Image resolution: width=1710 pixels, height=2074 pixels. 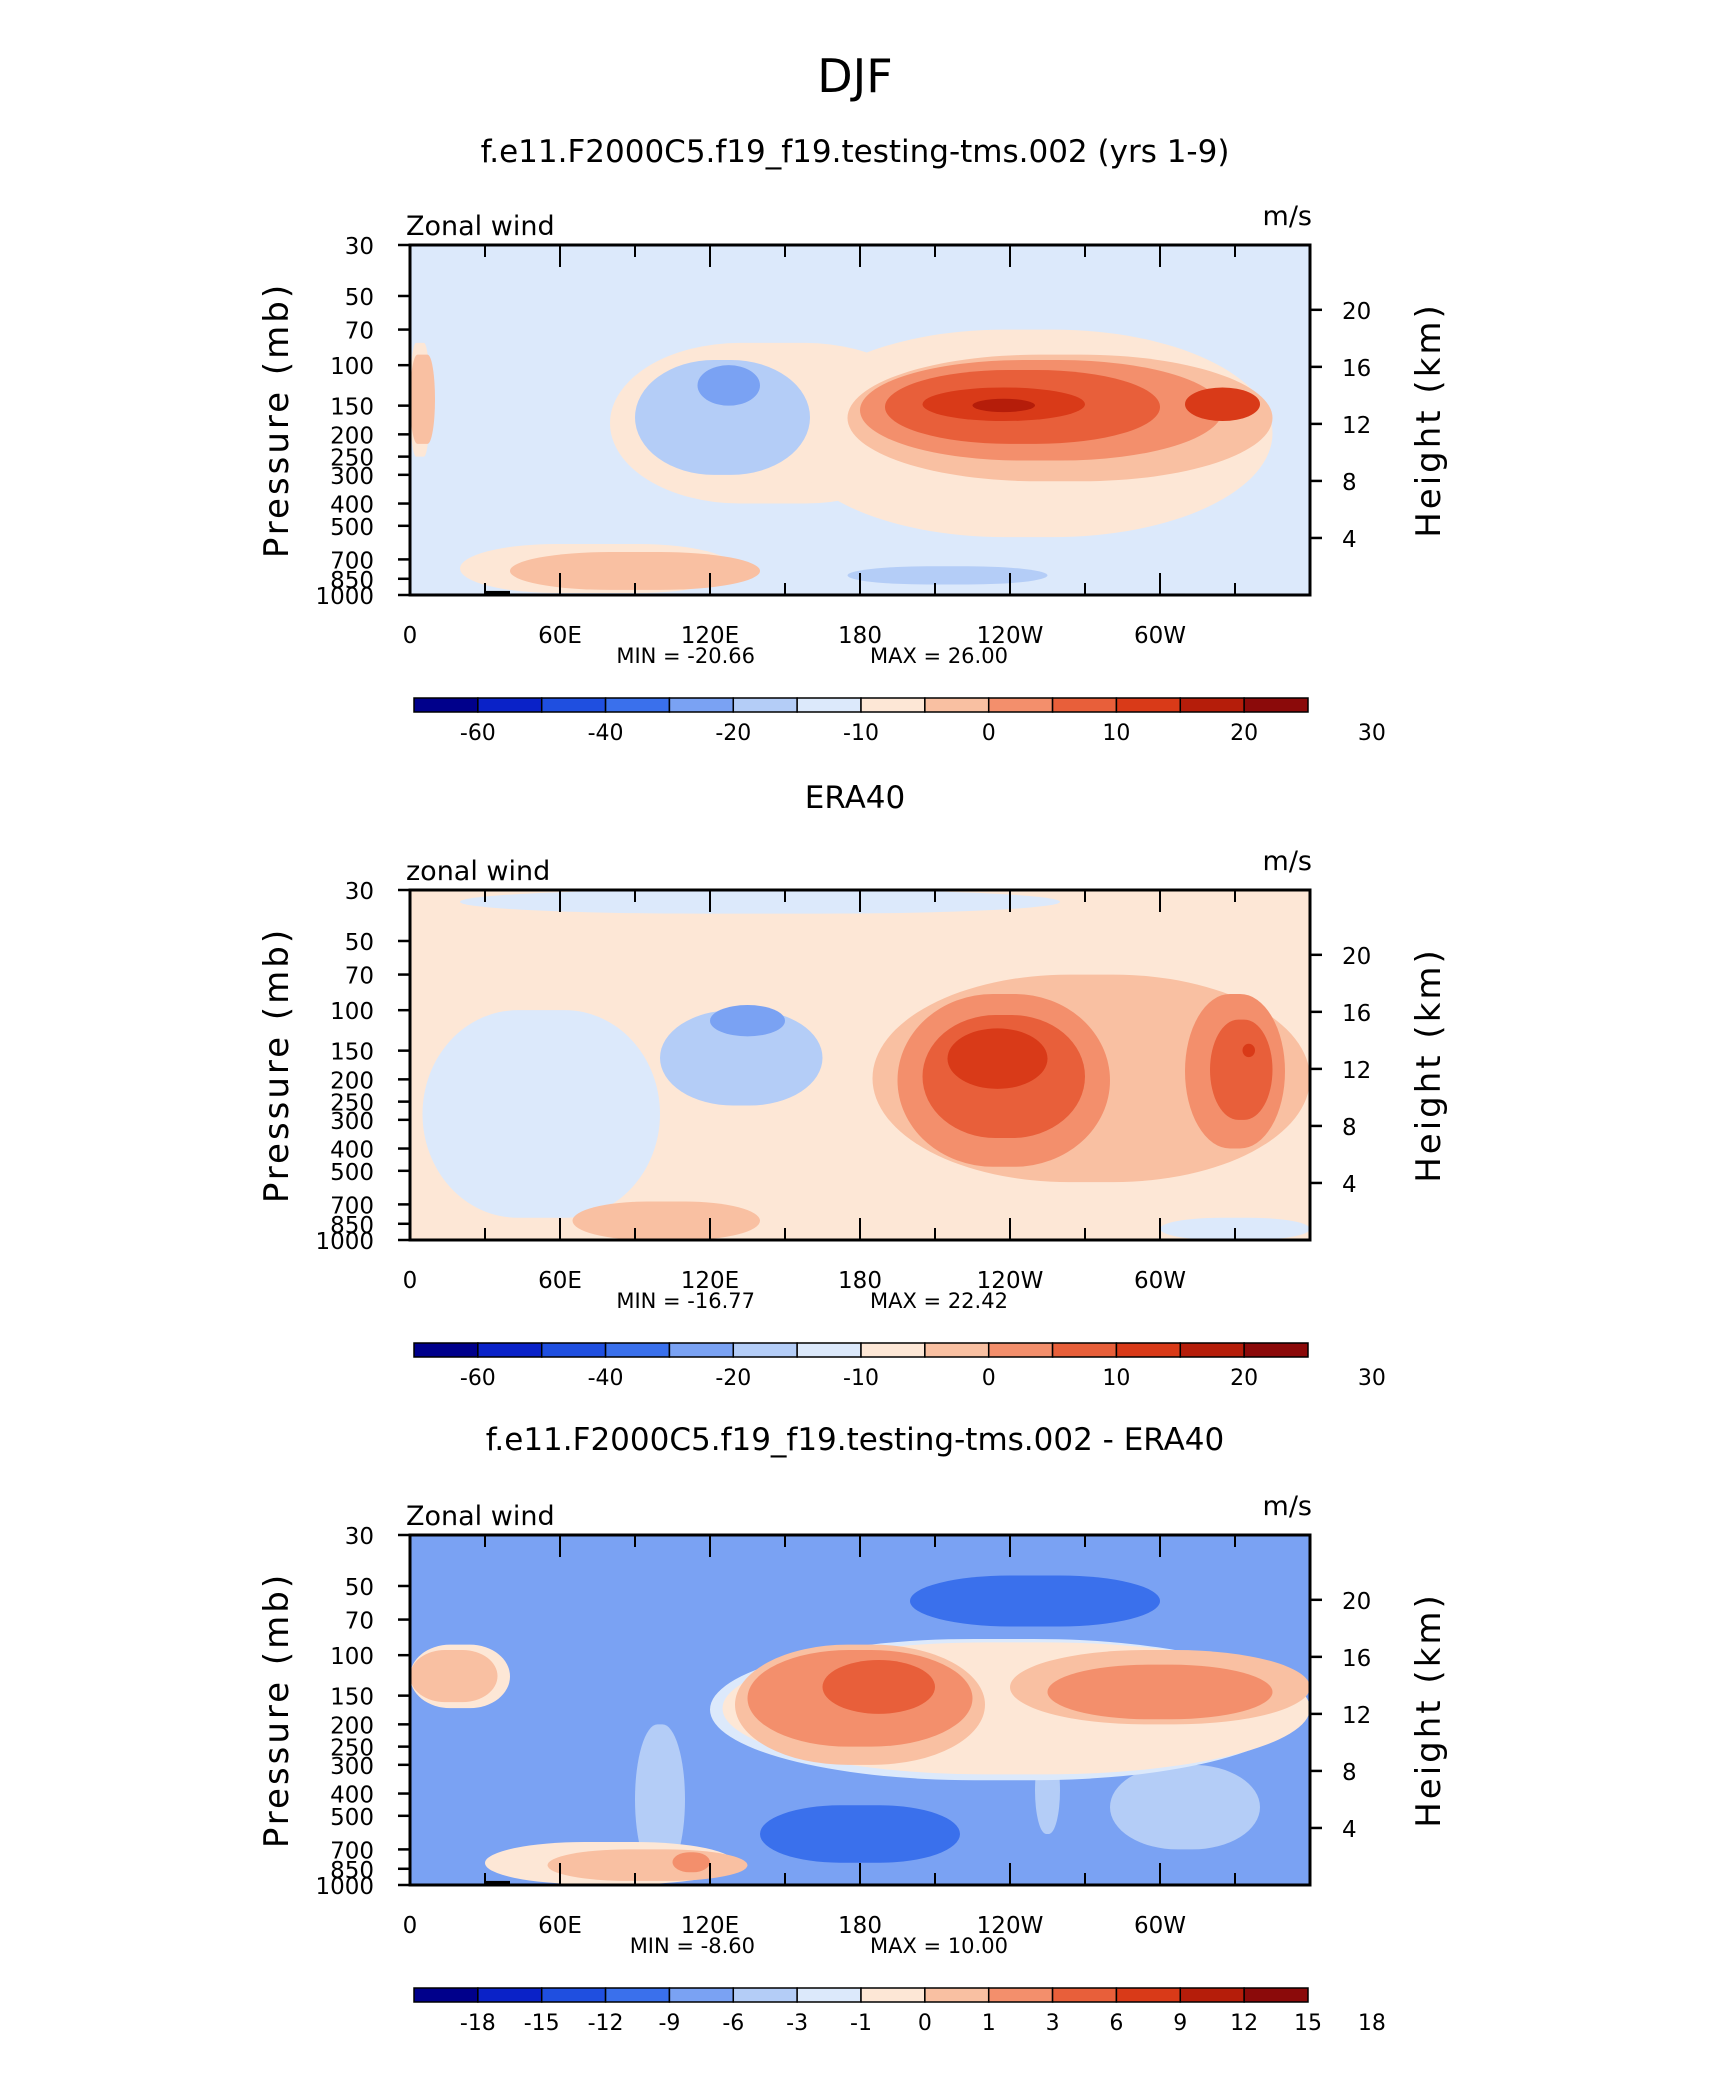 I want to click on max-label: MAX = 10.00, so click(x=939, y=1946).